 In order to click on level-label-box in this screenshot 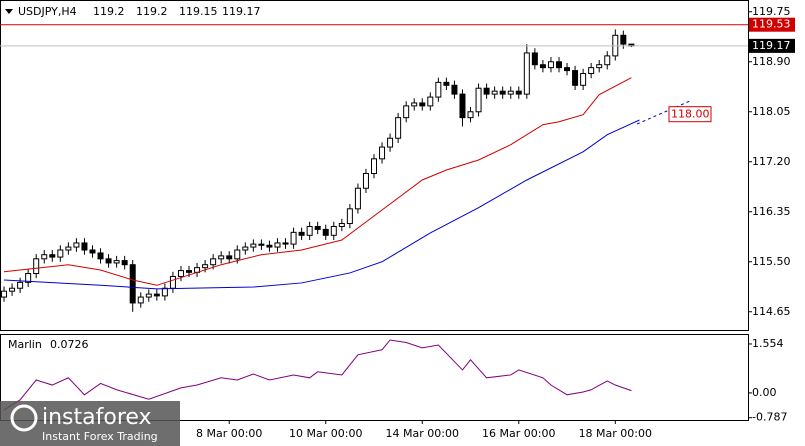, I will do `click(772, 24)`.